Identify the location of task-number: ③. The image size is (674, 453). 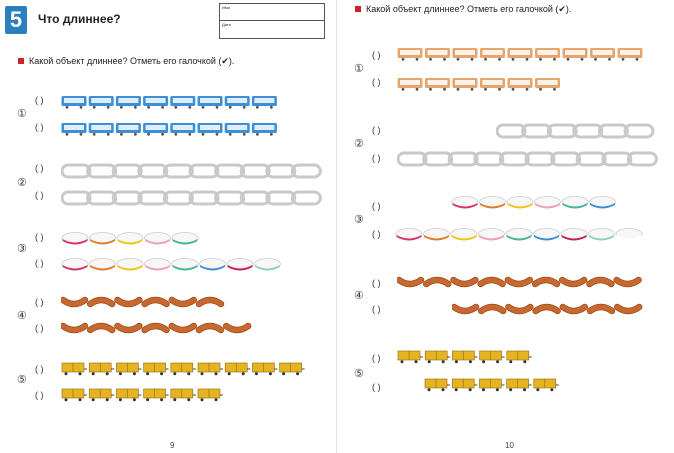
(22, 249).